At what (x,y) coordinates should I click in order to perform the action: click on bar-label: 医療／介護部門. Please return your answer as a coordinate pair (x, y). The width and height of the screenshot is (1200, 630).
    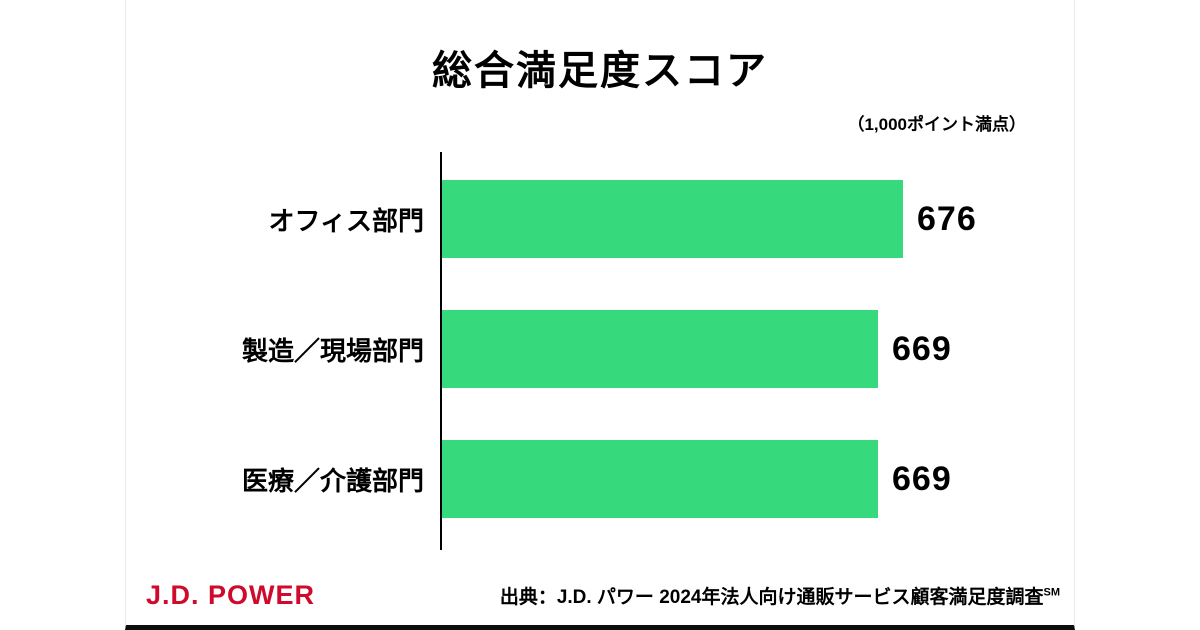
    Looking at the image, I should click on (332, 480).